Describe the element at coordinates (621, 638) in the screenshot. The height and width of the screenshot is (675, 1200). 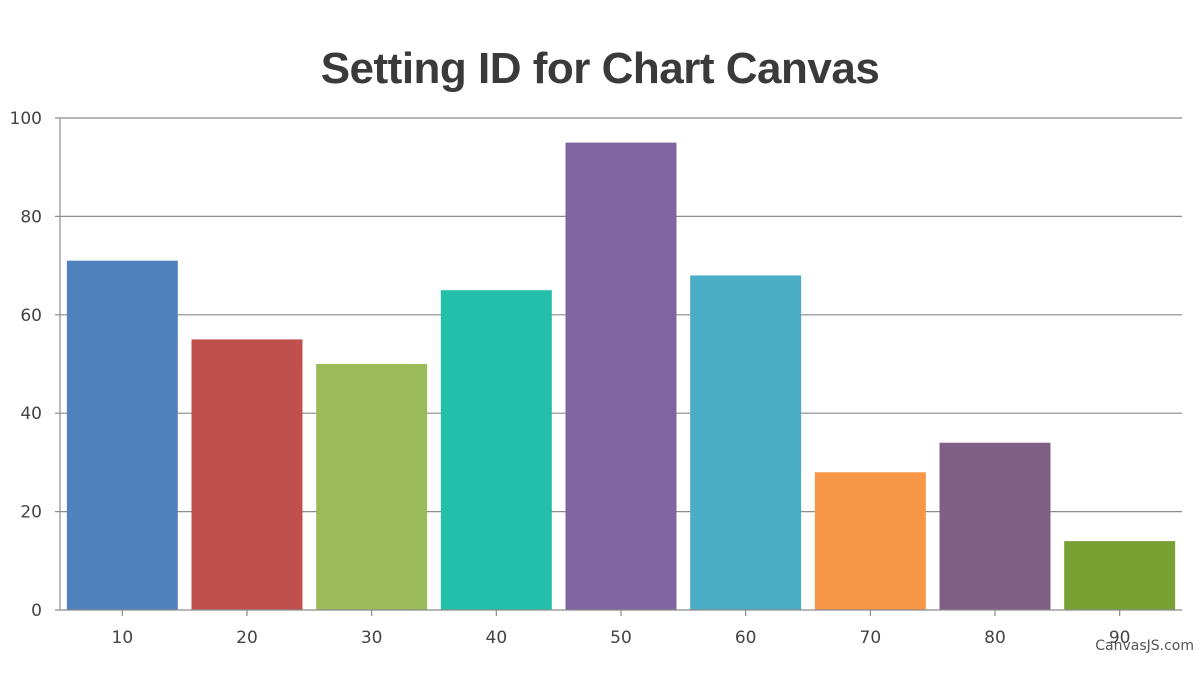
I see `x-tick-label: 50` at that location.